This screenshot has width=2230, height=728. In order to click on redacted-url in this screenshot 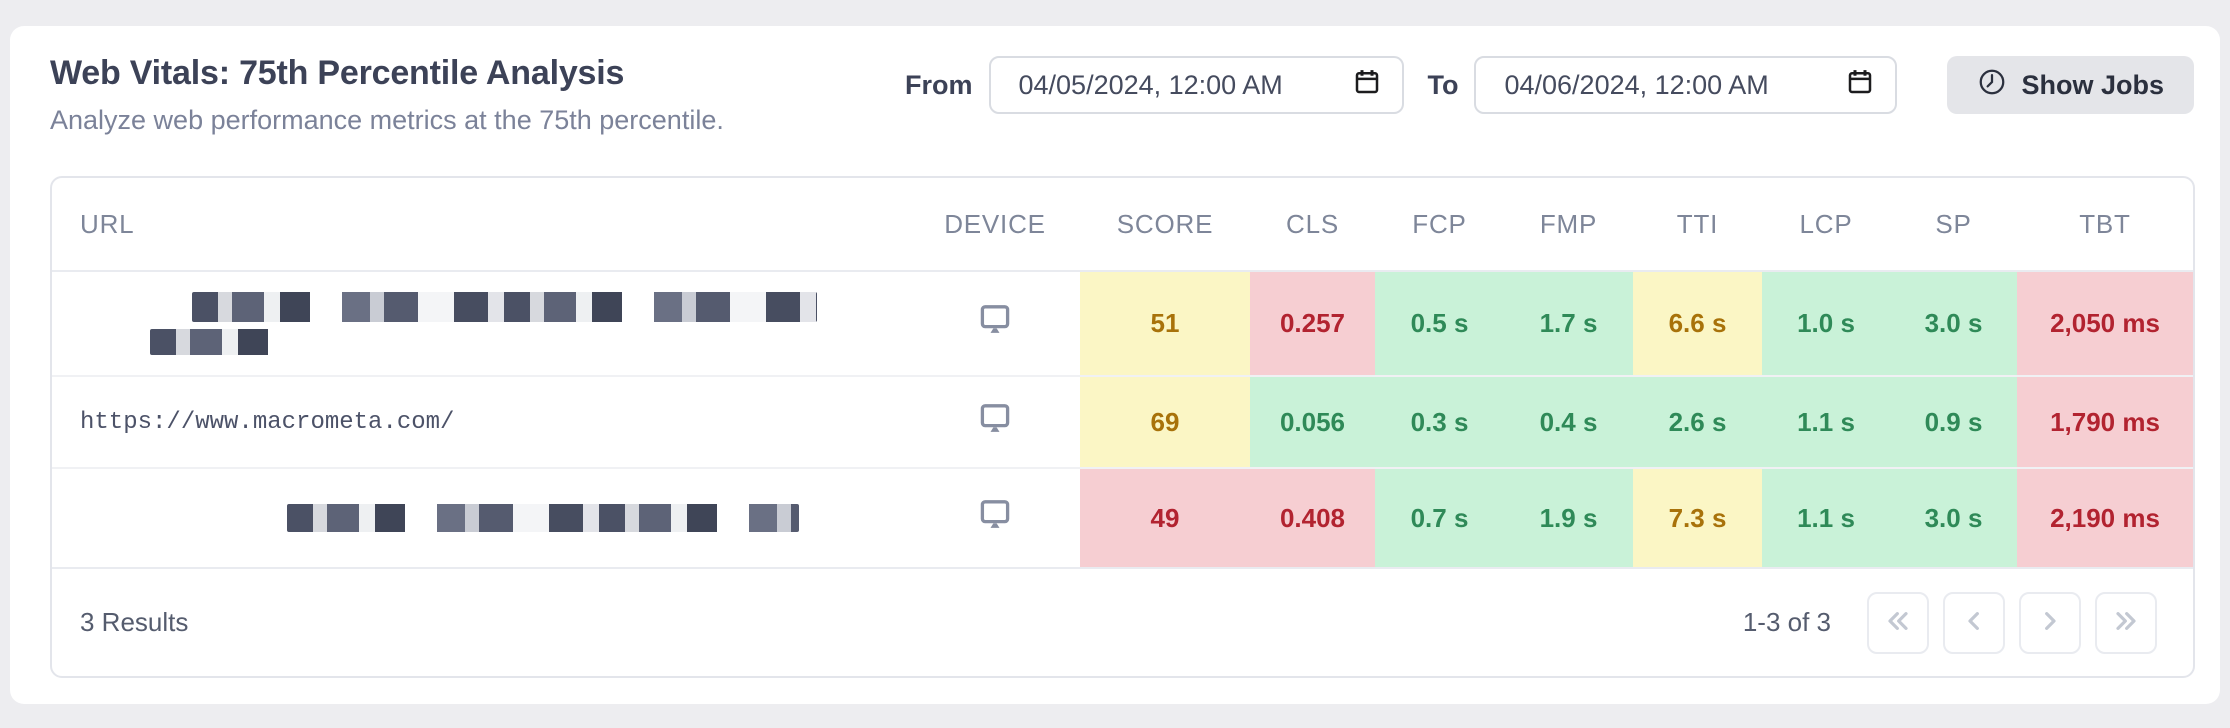, I will do `click(448, 323)`.